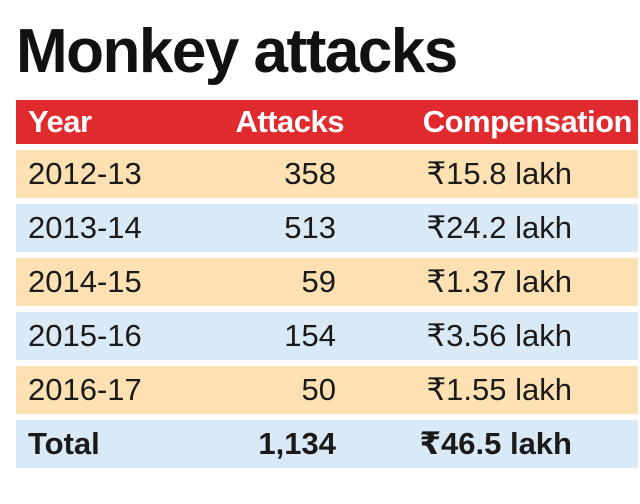 The image size is (640, 504). I want to click on chart-title: Monkey attacks, so click(237, 51).